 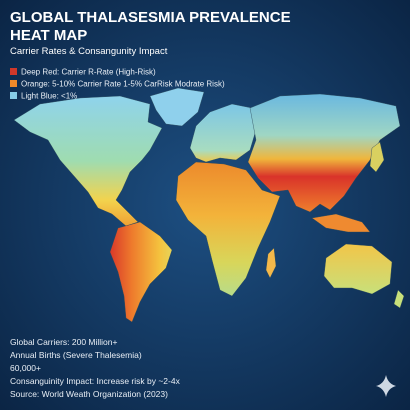 I want to click on europe, so click(x=223, y=133).